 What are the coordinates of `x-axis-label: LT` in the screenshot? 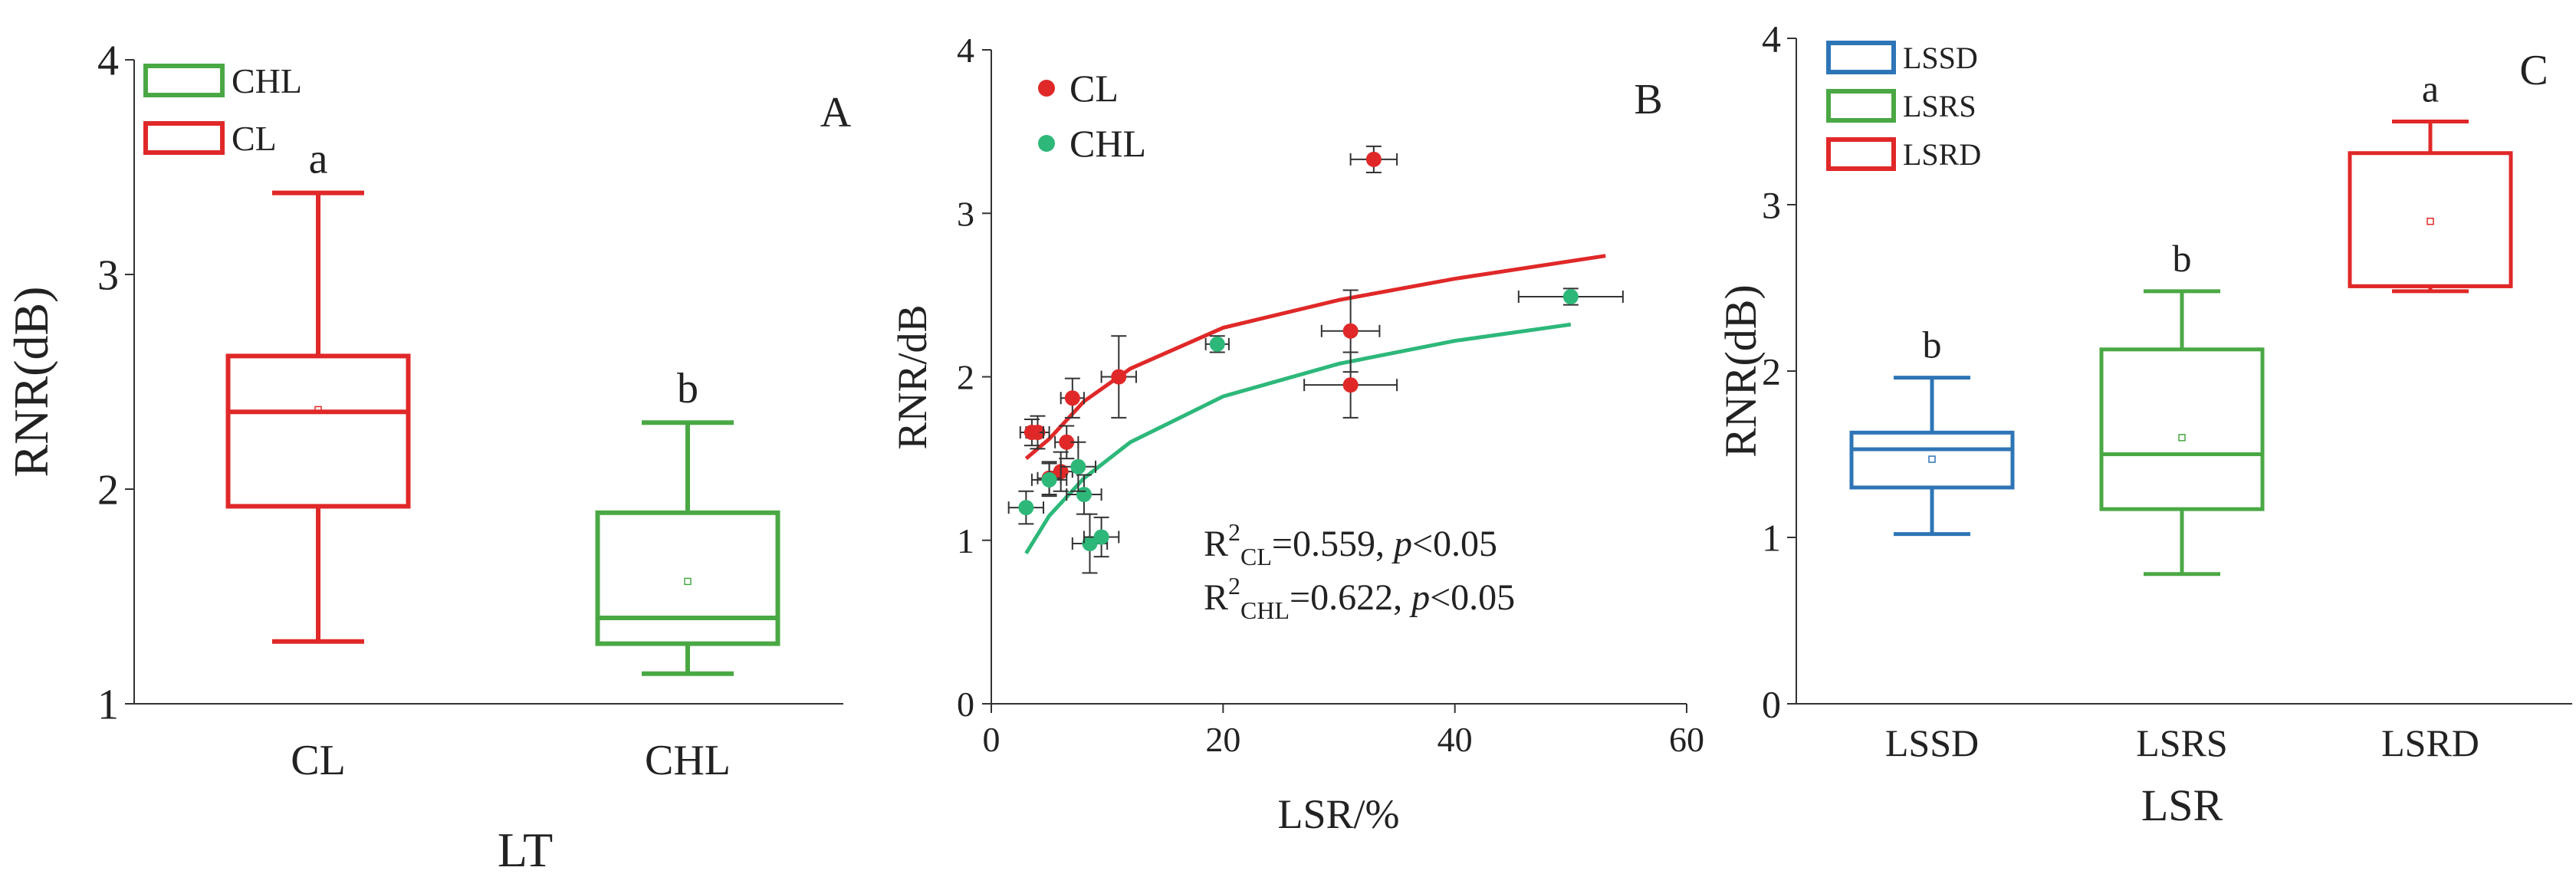 It's located at (525, 850).